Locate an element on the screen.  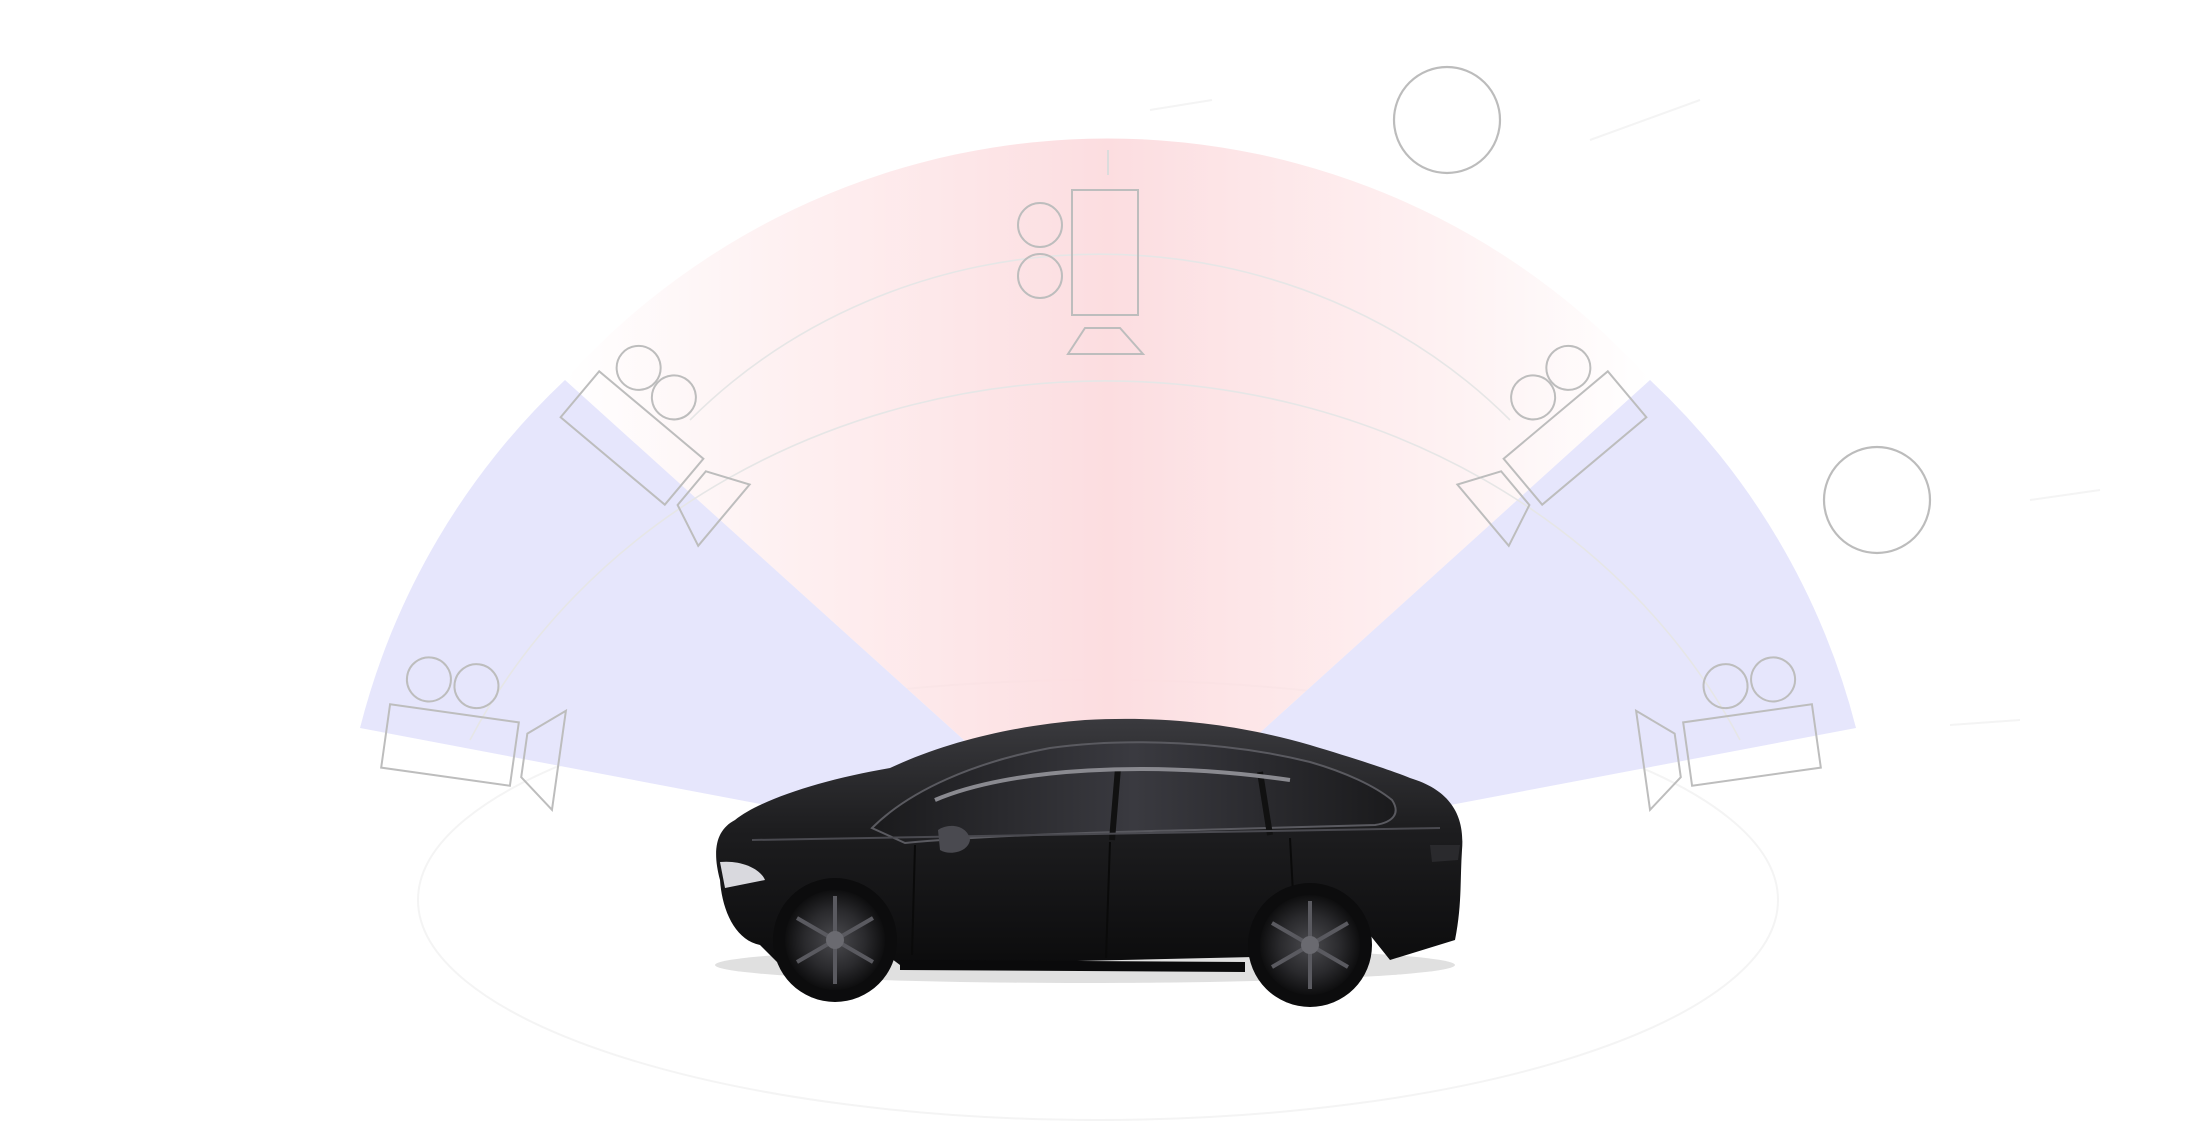
side-right-camera is located at coordinates (1728, 734).